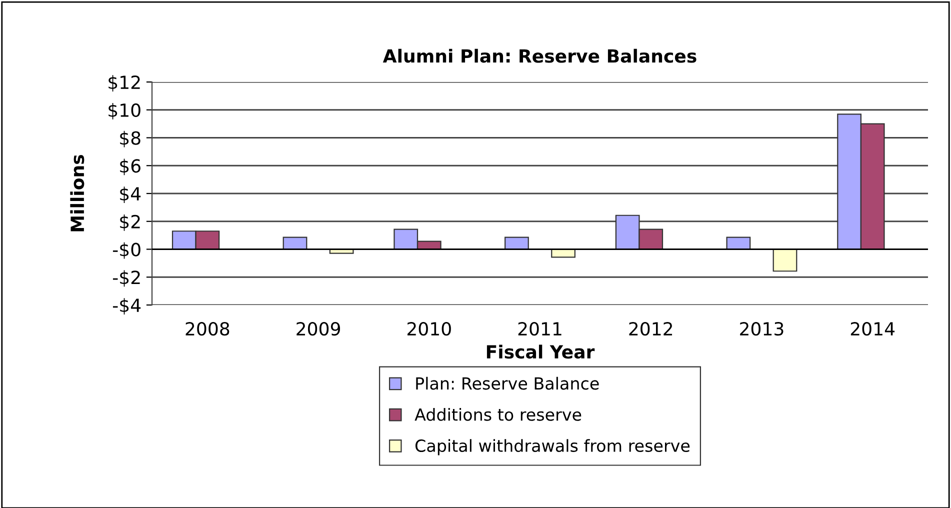 This screenshot has width=951, height=508. Describe the element at coordinates (126, 306) in the screenshot. I see `y-tick-label: -$4` at that location.